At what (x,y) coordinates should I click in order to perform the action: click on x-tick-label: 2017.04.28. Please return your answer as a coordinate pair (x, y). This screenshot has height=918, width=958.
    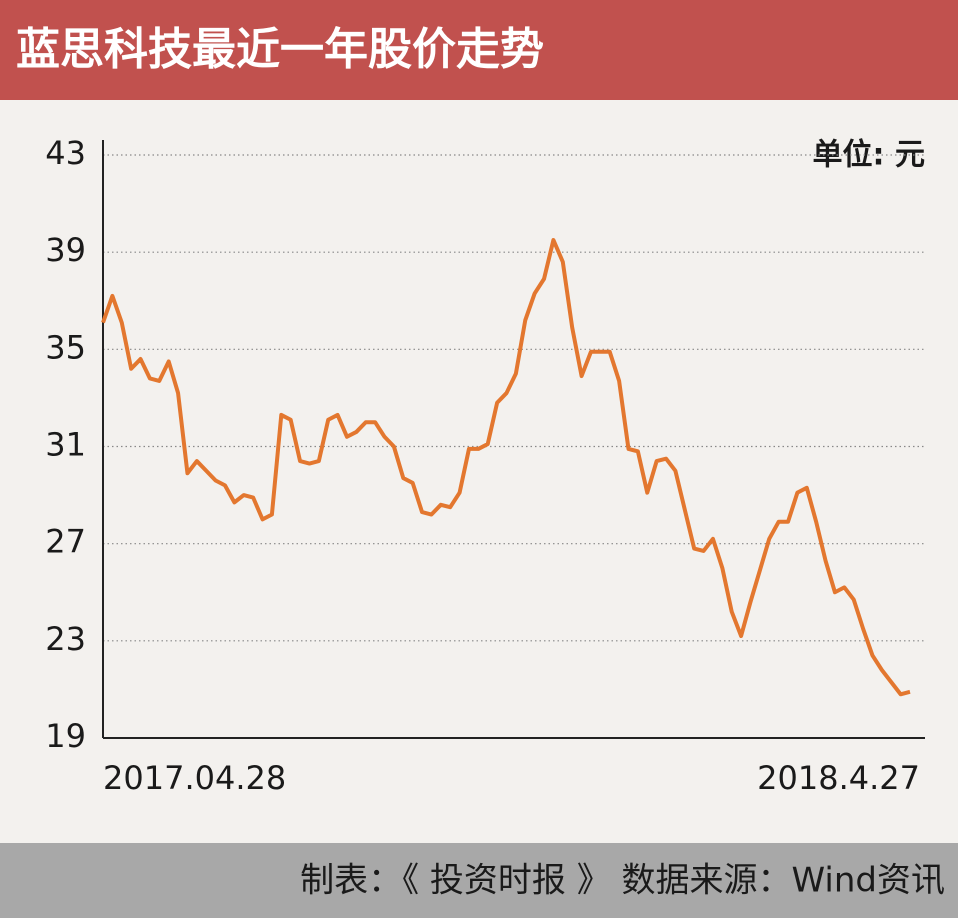
    Looking at the image, I should click on (194, 778).